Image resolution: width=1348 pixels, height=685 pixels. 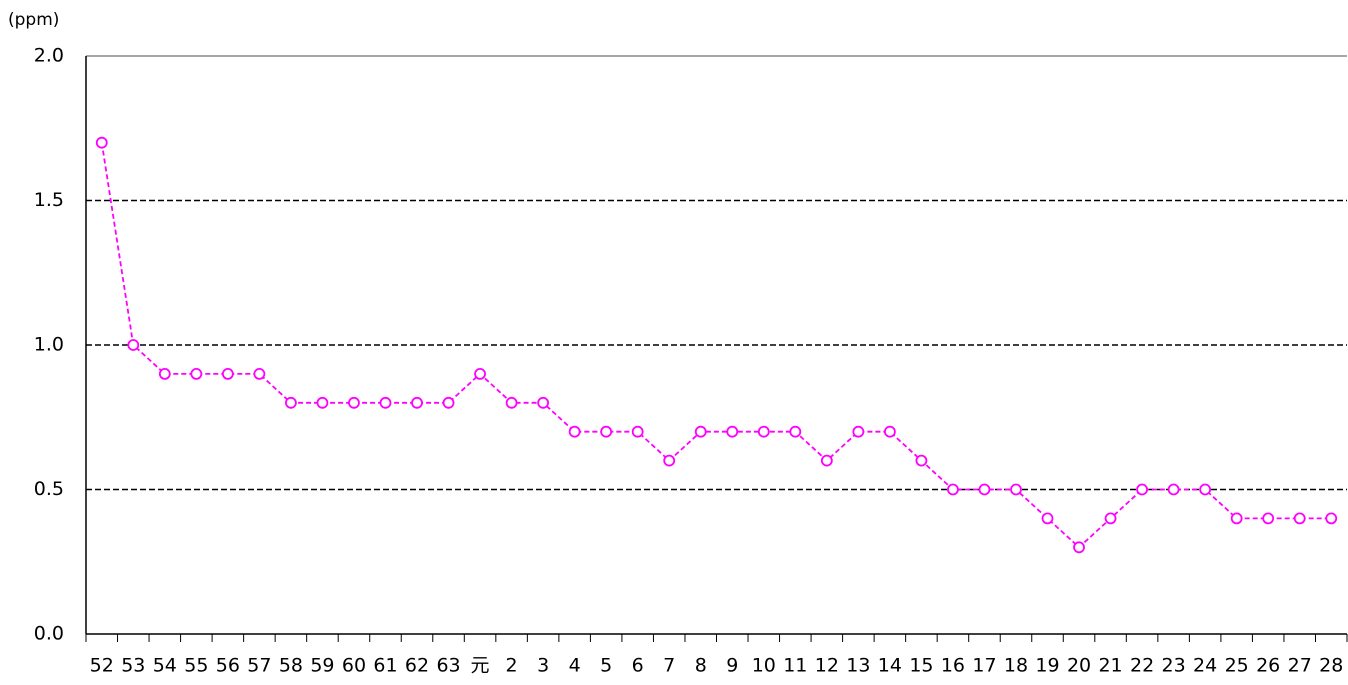 I want to click on x-tick-label: 4, so click(x=575, y=666).